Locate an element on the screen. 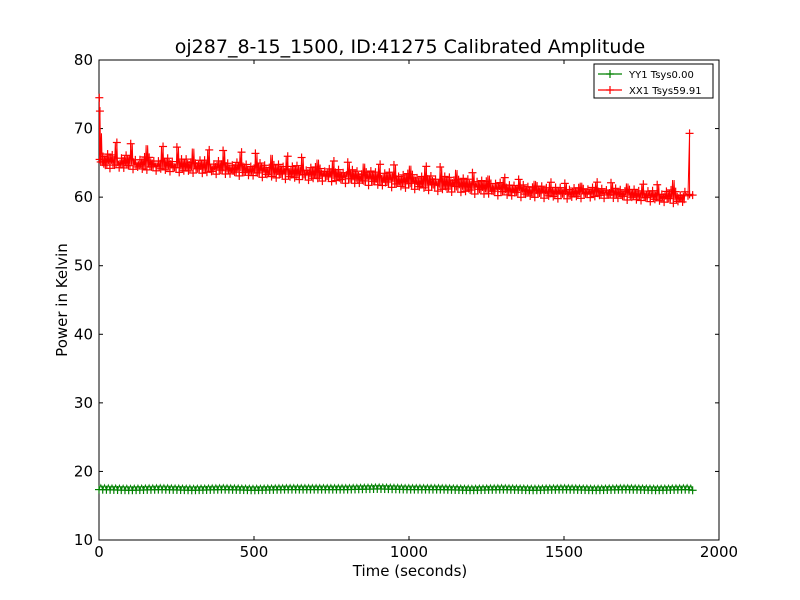 The height and width of the screenshot is (600, 800). series-xx1 is located at coordinates (396, 150).